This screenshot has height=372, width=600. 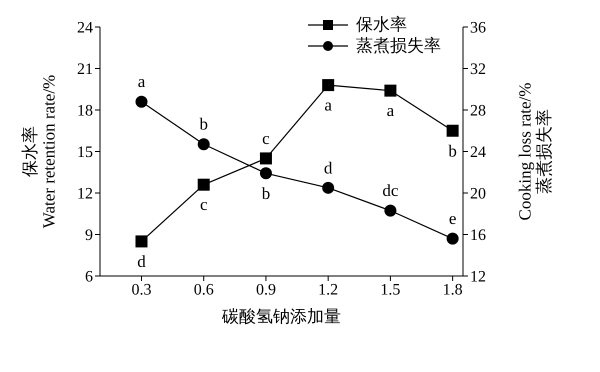 I want to click on x-tick-label: 0.6, so click(x=204, y=289).